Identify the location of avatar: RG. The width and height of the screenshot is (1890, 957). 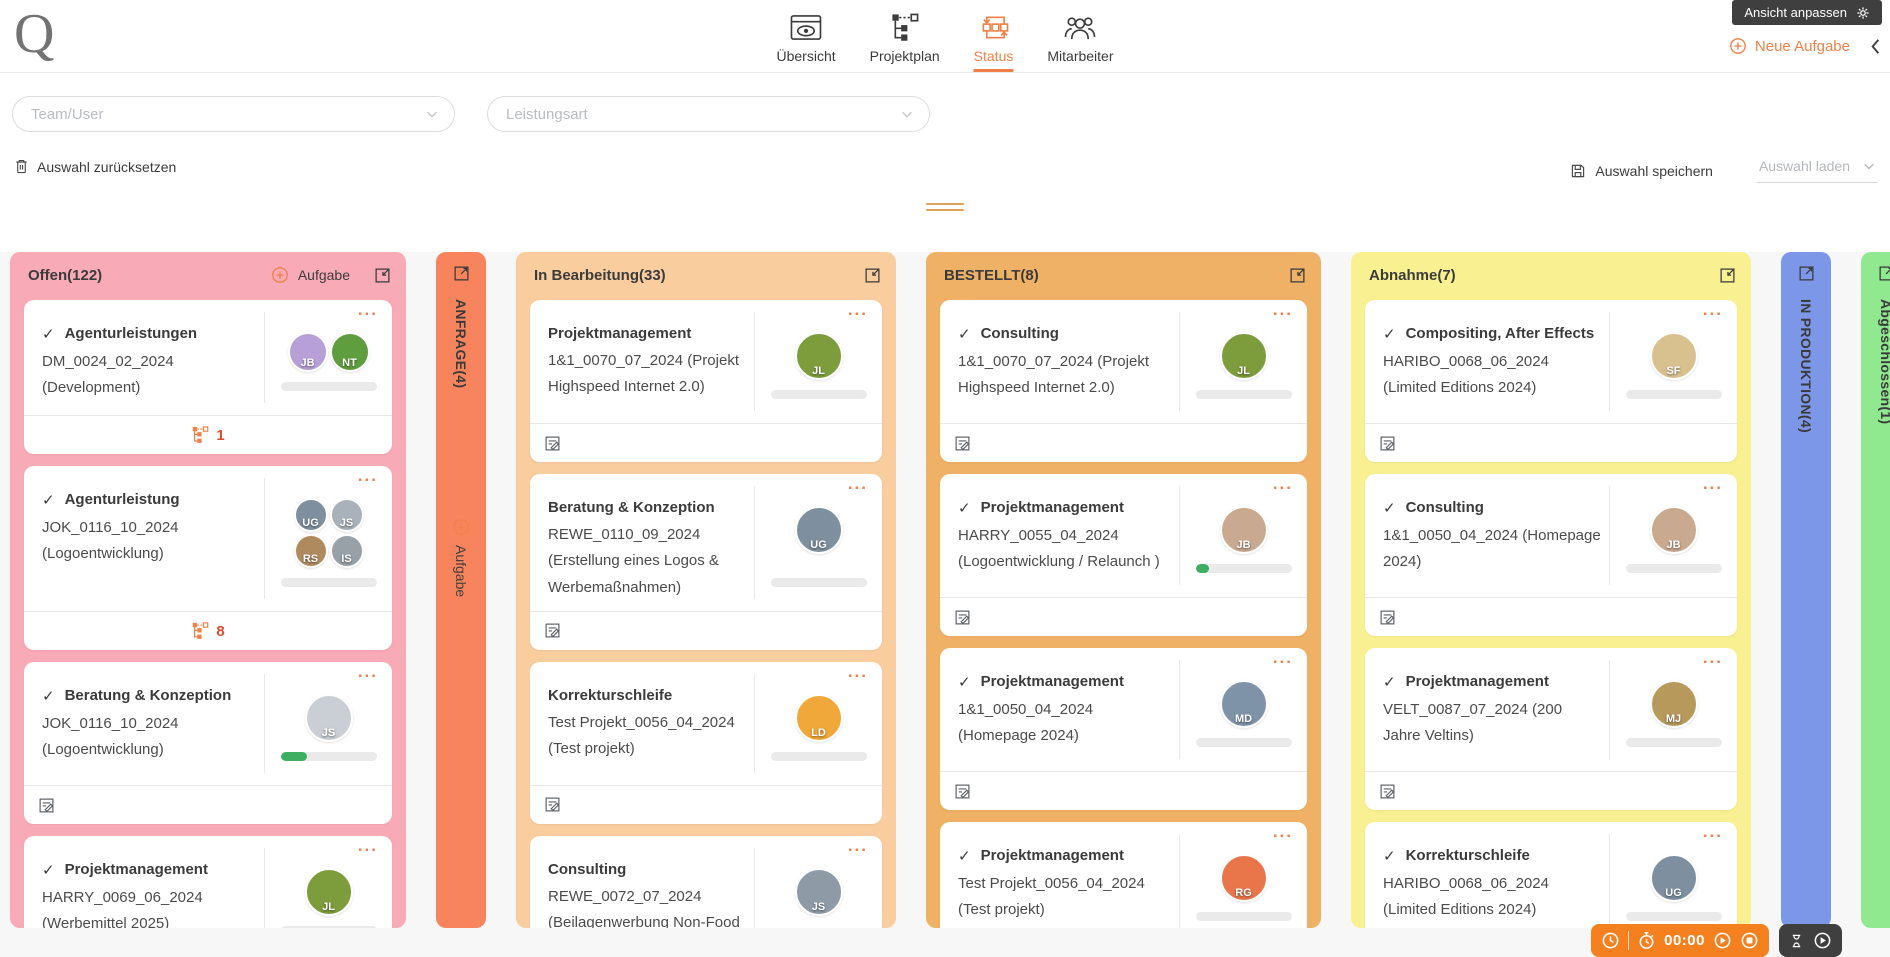
(1243, 878).